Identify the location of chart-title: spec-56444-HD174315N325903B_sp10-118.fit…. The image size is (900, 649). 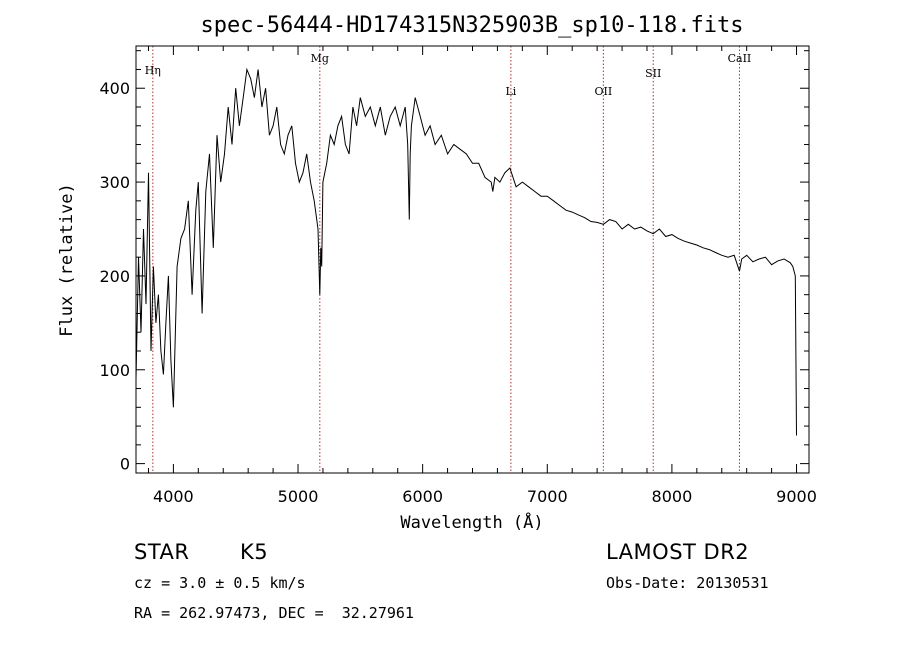
(471, 25).